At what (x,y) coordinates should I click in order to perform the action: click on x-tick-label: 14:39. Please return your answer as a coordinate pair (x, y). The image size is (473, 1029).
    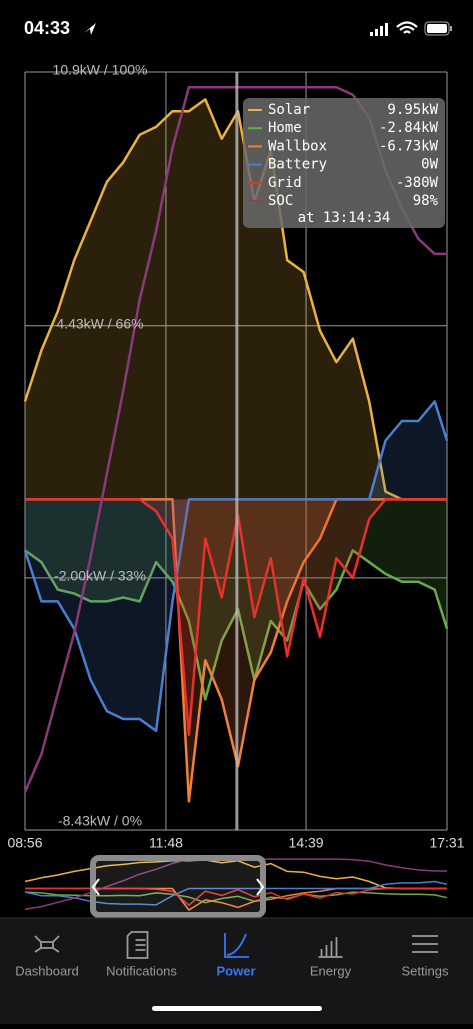
    Looking at the image, I should click on (306, 843).